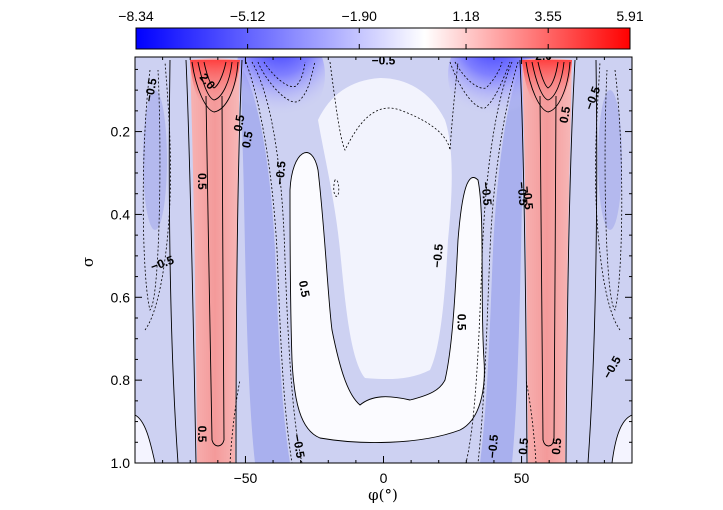 The width and height of the screenshot is (723, 510). I want to click on colorbar: −8.34 −5.12 −1.90 1.18 3.55 5.91, so click(381, 29).